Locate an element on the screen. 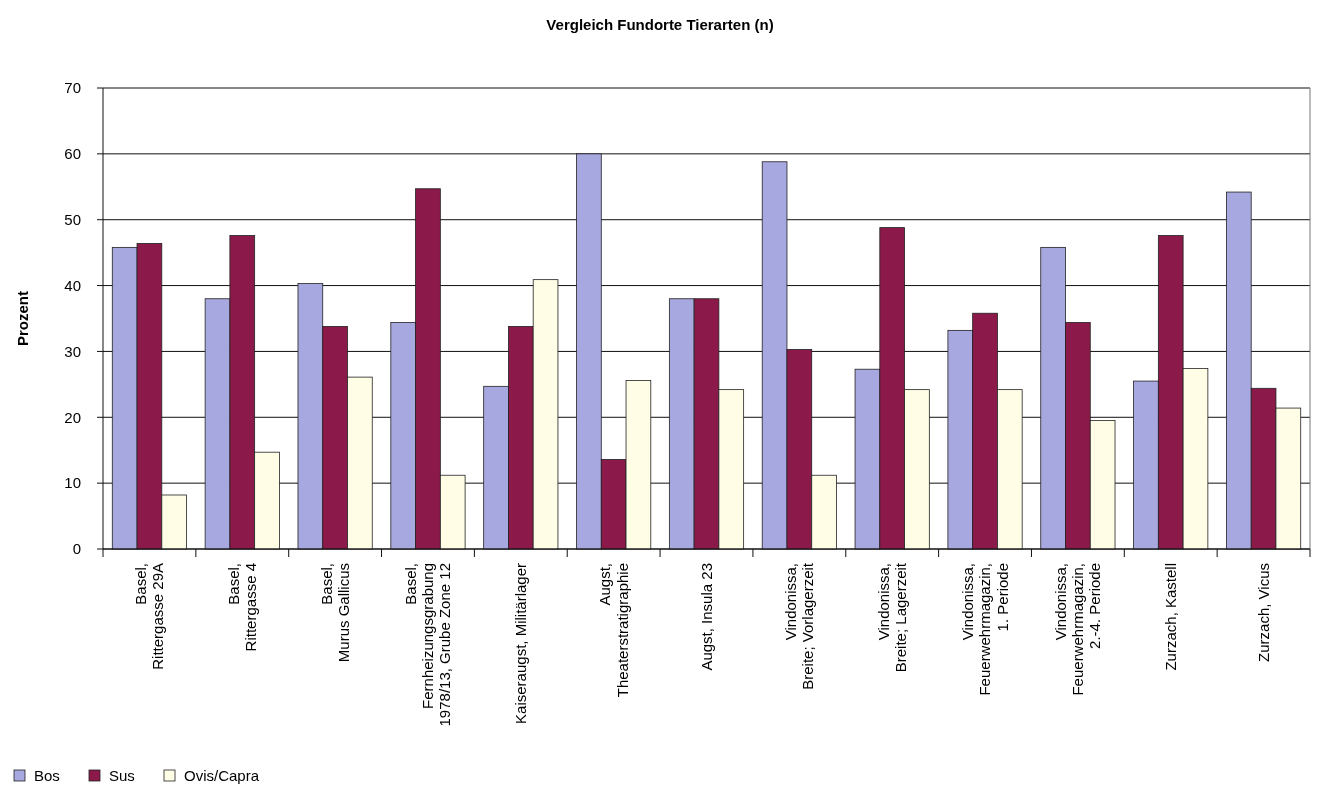 The width and height of the screenshot is (1320, 794). x-tick-label: Zurzach, Vicus is located at coordinates (1263, 612).